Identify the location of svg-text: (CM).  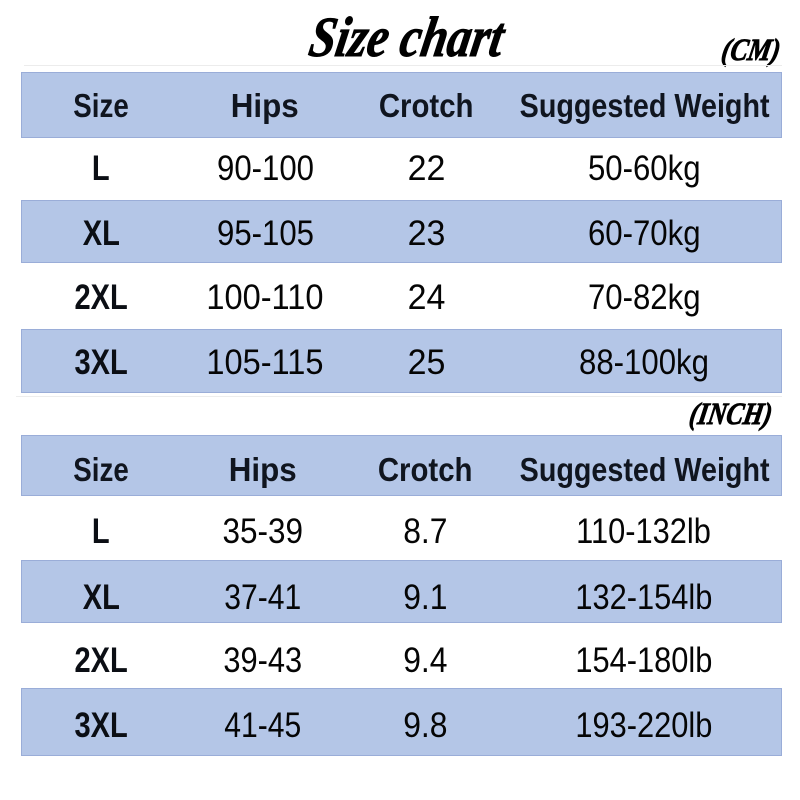
(751, 49).